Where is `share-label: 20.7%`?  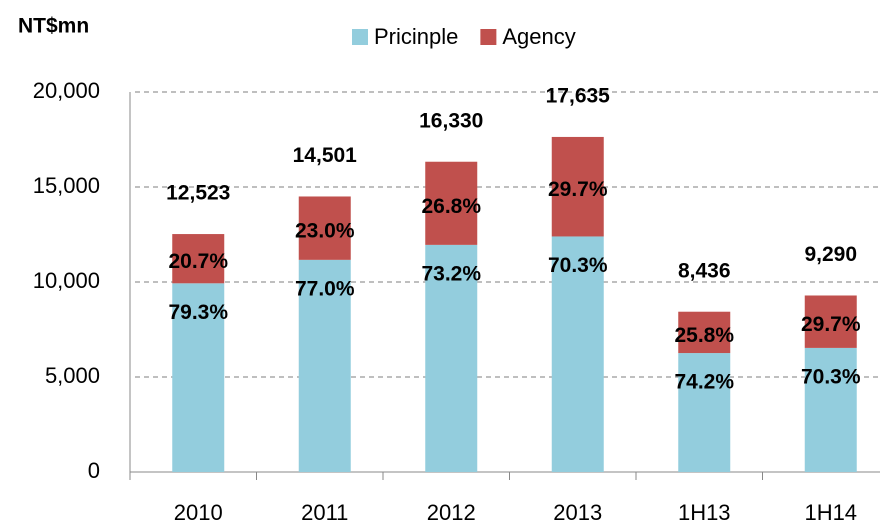 share-label: 20.7% is located at coordinates (198, 261).